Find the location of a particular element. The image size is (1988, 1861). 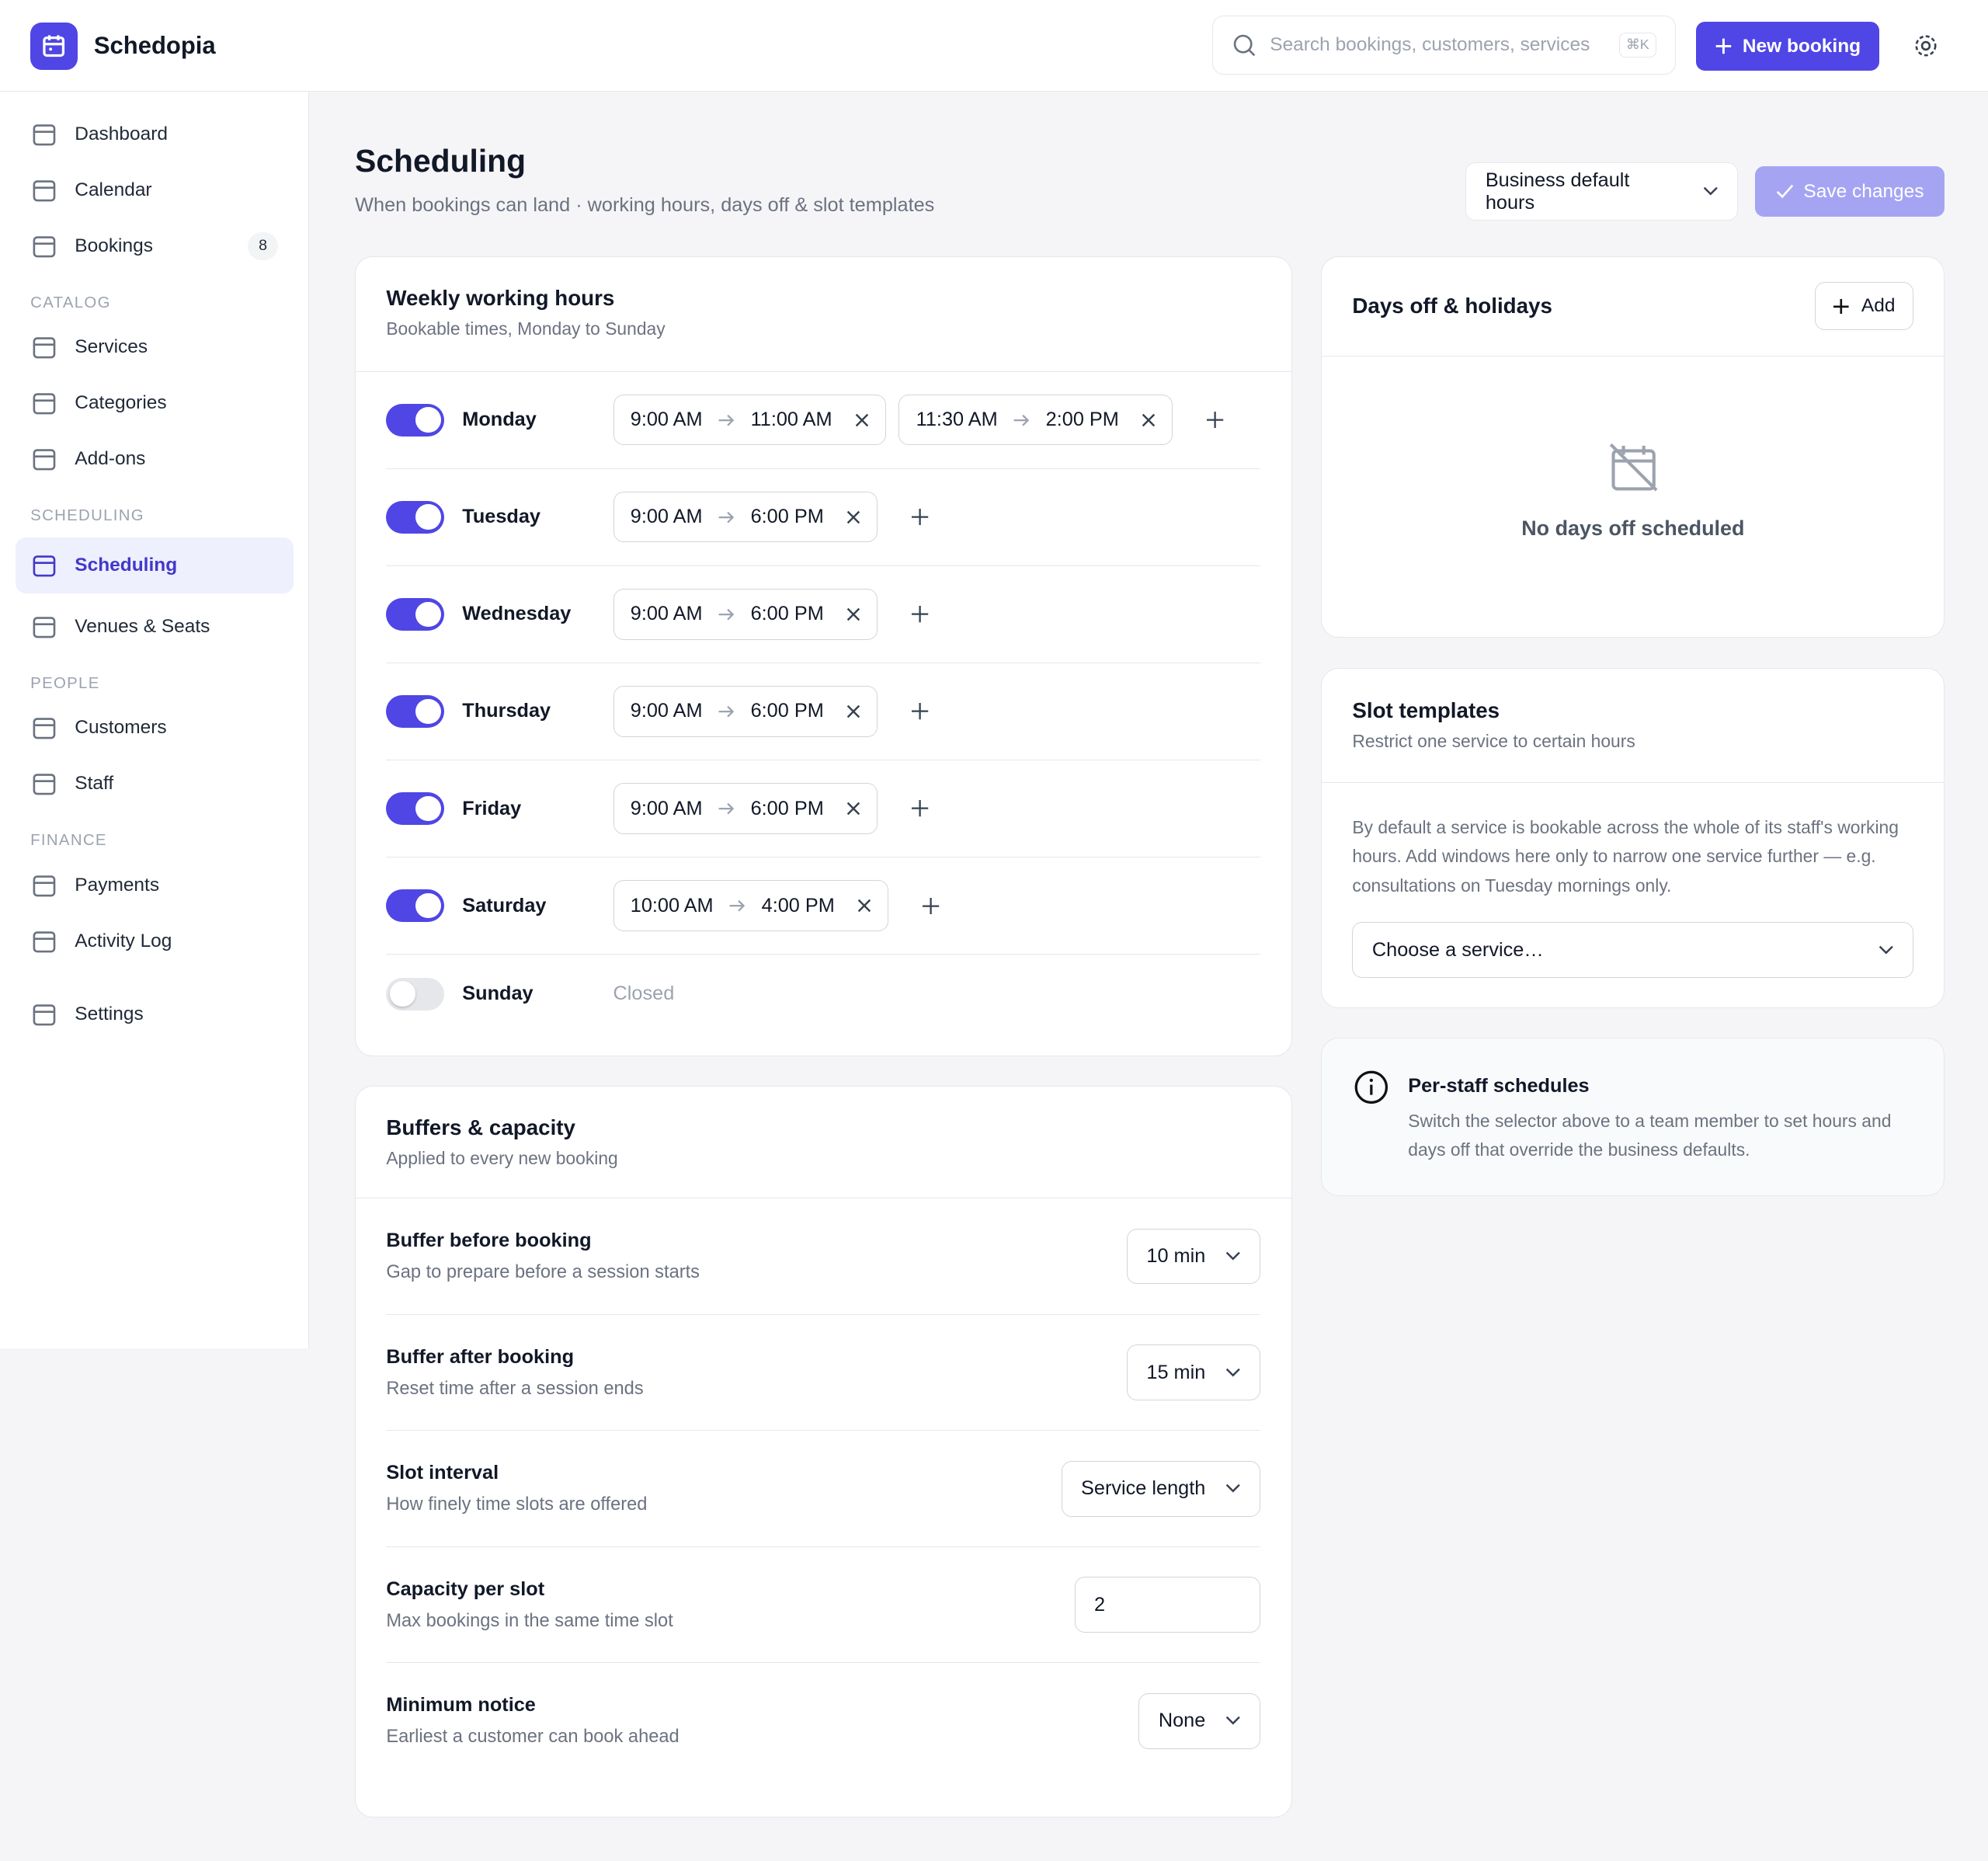

setting-label: Capacity per slot is located at coordinates (466, 1589).